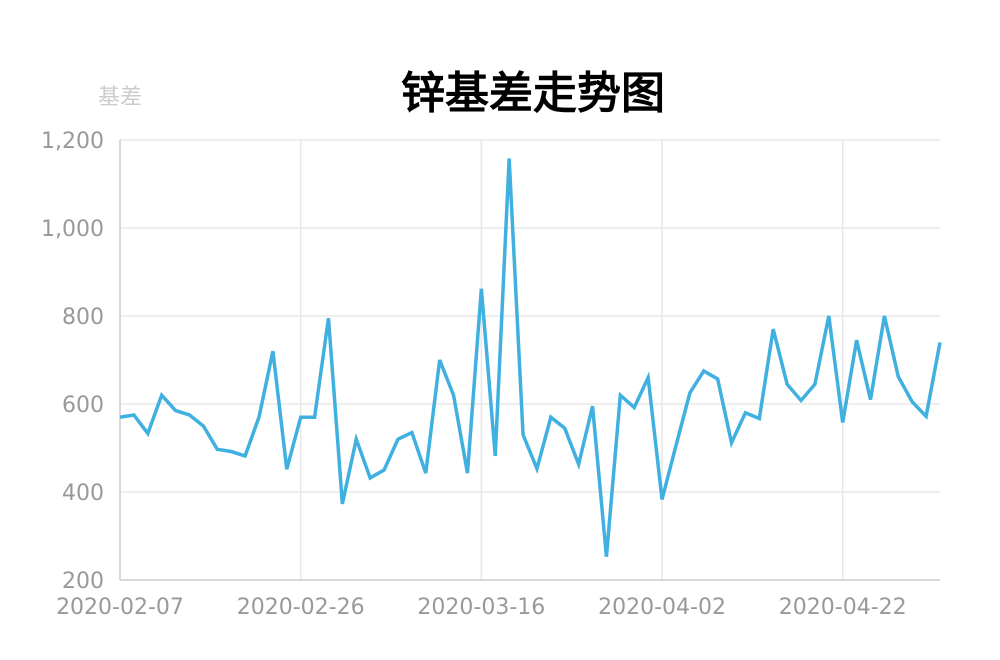  What do you see at coordinates (83, 493) in the screenshot?
I see `y-tick-label: 400` at bounding box center [83, 493].